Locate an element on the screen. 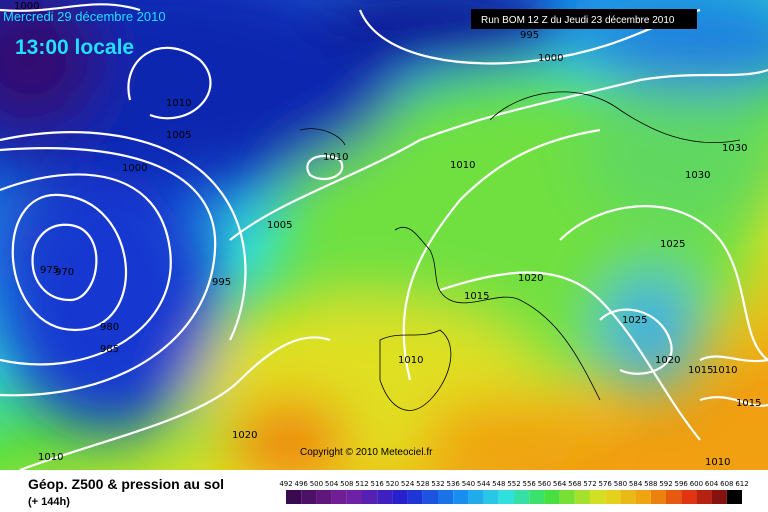 This screenshot has height=512, width=768. scale-label: 564 is located at coordinates (560, 484).